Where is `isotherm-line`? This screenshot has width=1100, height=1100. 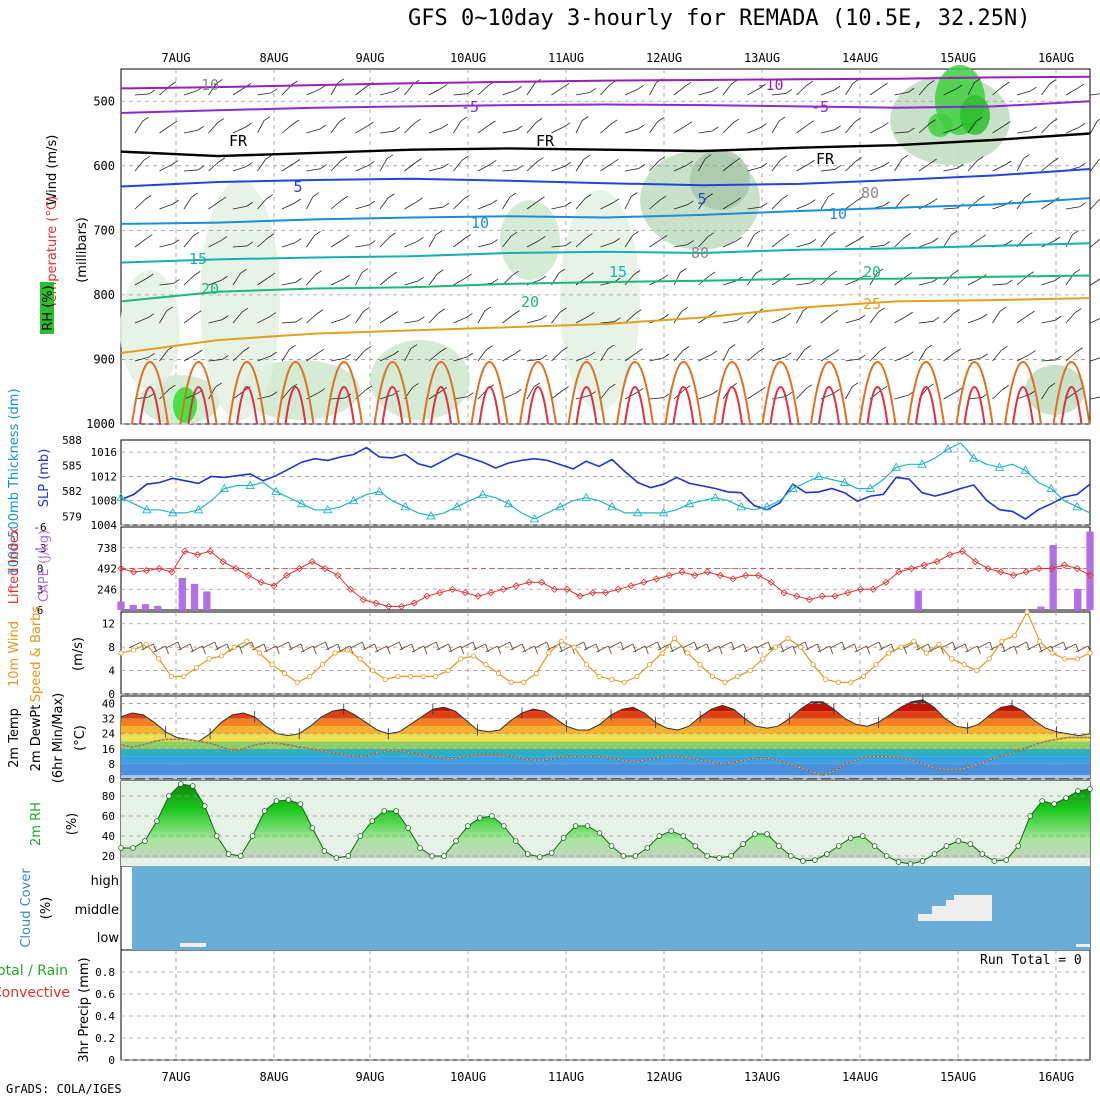 isotherm-line is located at coordinates (605, 107).